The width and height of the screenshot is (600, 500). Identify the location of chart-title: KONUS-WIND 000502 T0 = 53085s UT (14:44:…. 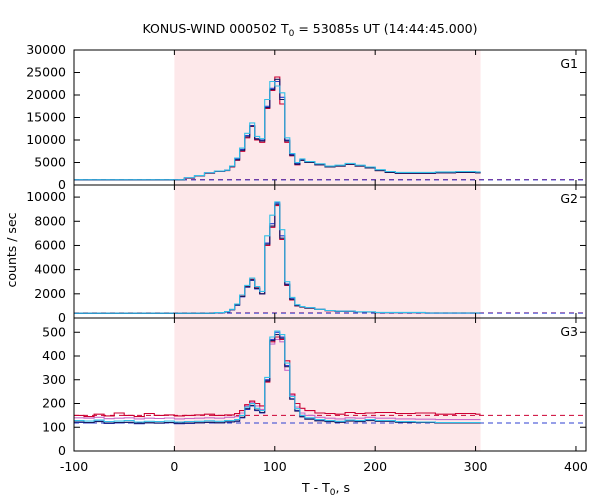
(309, 30).